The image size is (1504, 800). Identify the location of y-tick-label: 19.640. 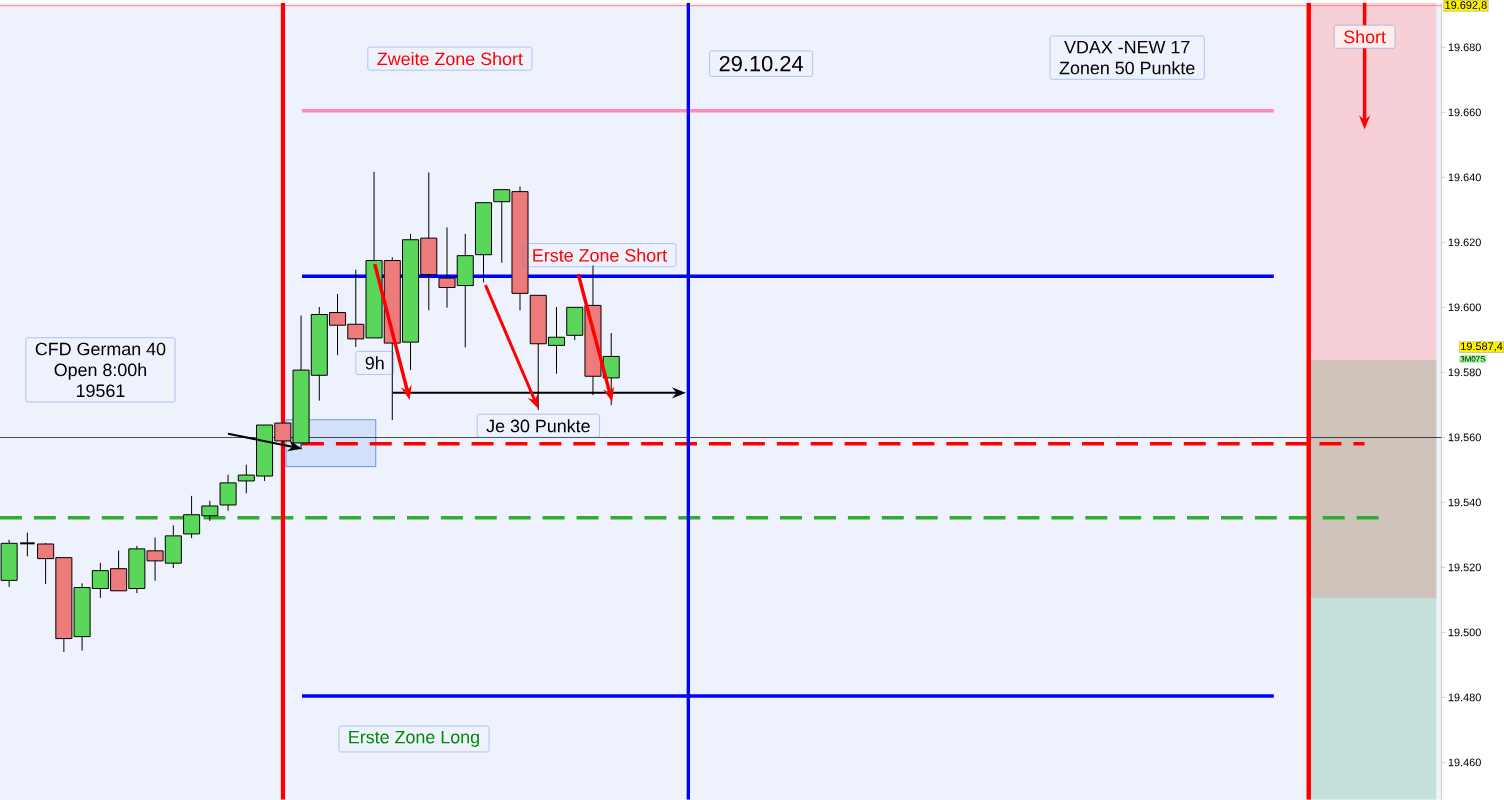
(1464, 177).